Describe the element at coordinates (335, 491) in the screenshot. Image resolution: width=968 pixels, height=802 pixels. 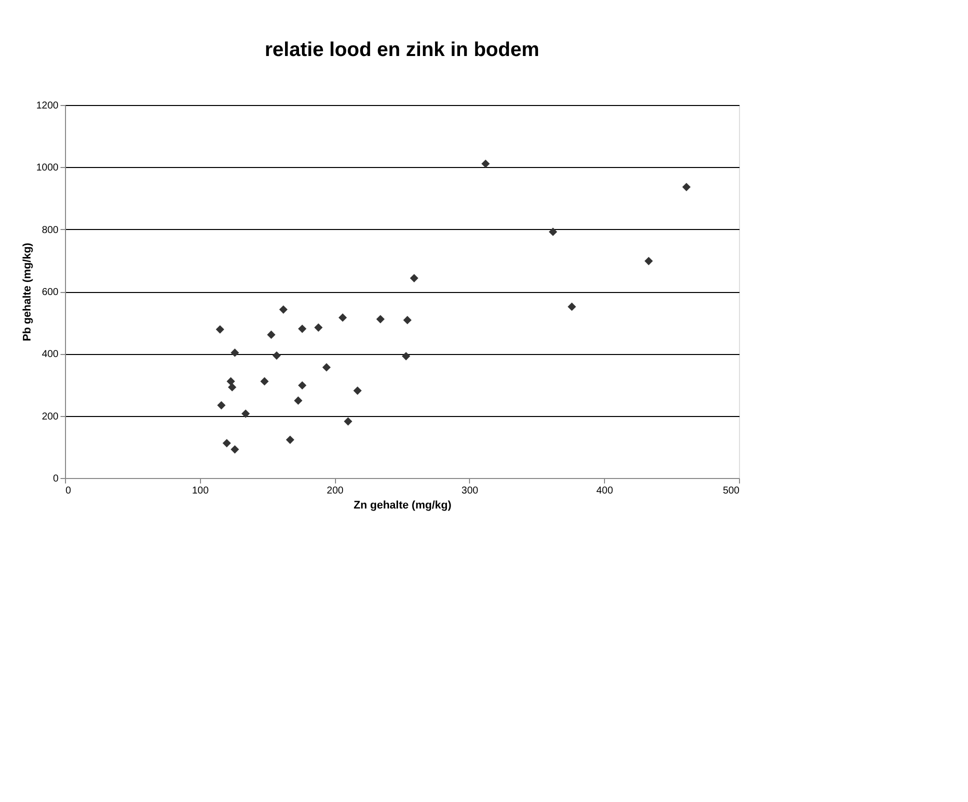
I see `x-tick-label: 200` at that location.